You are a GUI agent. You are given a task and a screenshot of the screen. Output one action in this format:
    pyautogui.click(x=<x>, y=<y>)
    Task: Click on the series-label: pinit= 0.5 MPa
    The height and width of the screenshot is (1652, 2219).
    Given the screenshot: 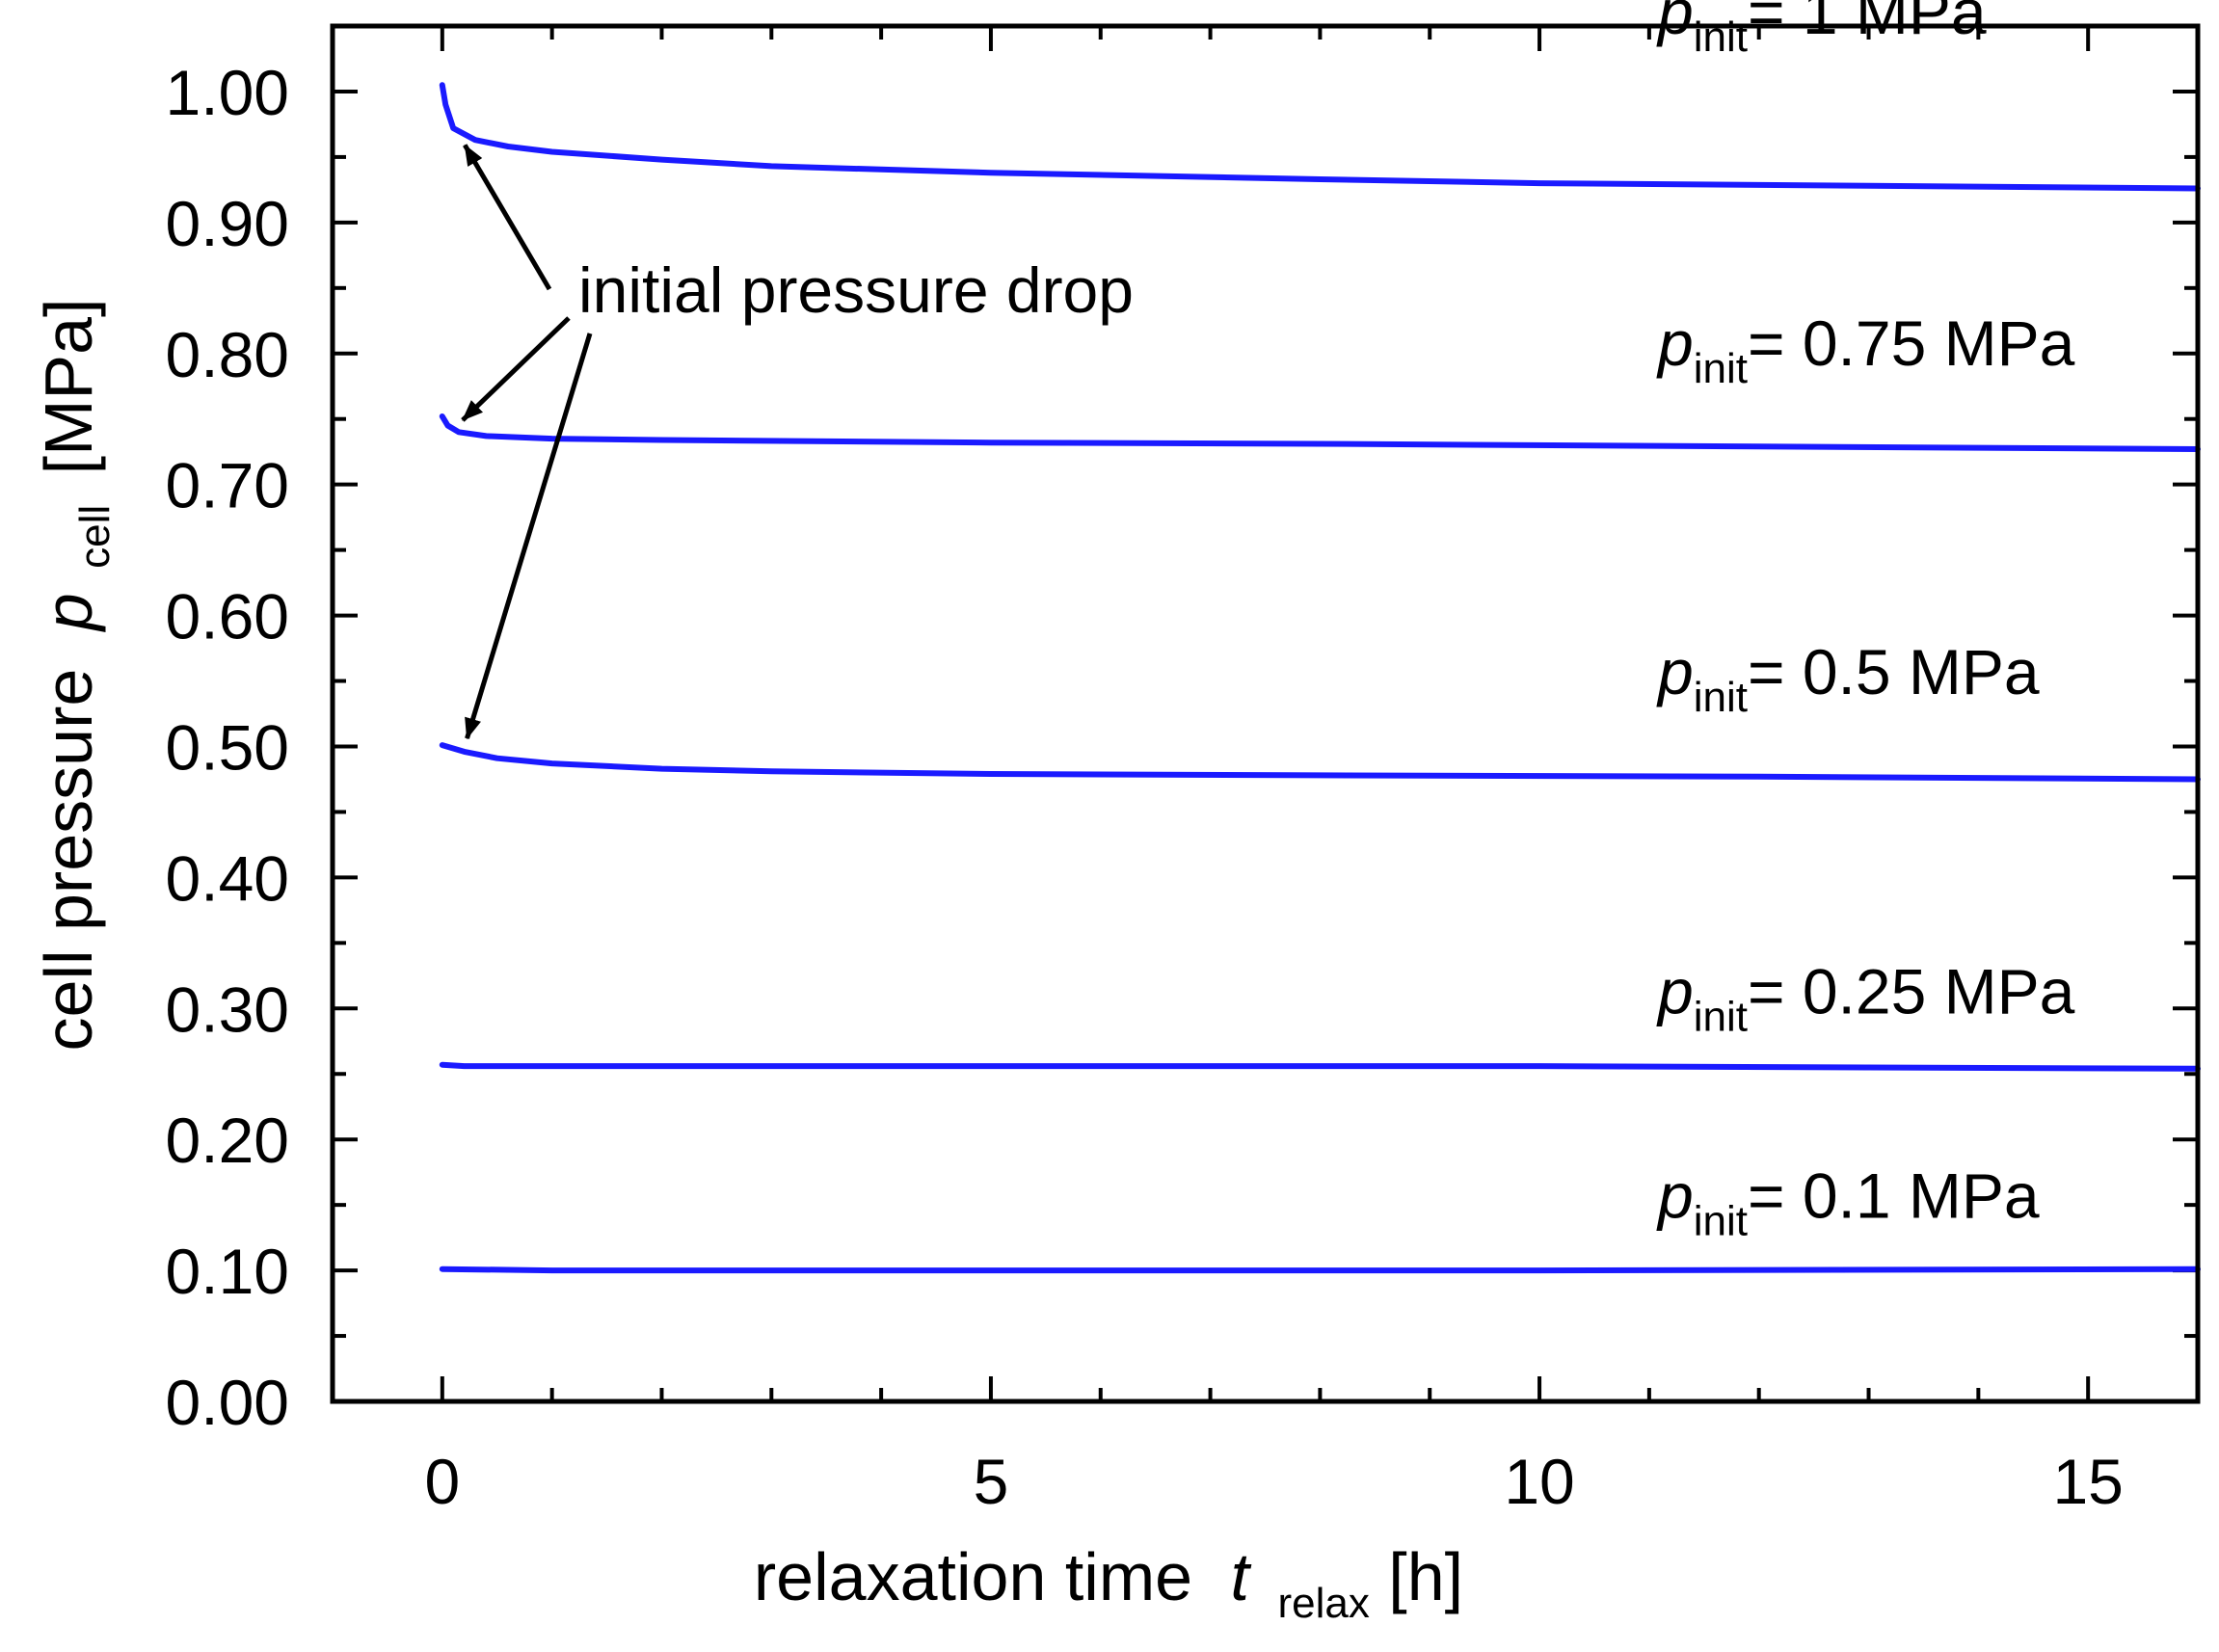 What is the action you would take?
    pyautogui.click(x=1848, y=679)
    